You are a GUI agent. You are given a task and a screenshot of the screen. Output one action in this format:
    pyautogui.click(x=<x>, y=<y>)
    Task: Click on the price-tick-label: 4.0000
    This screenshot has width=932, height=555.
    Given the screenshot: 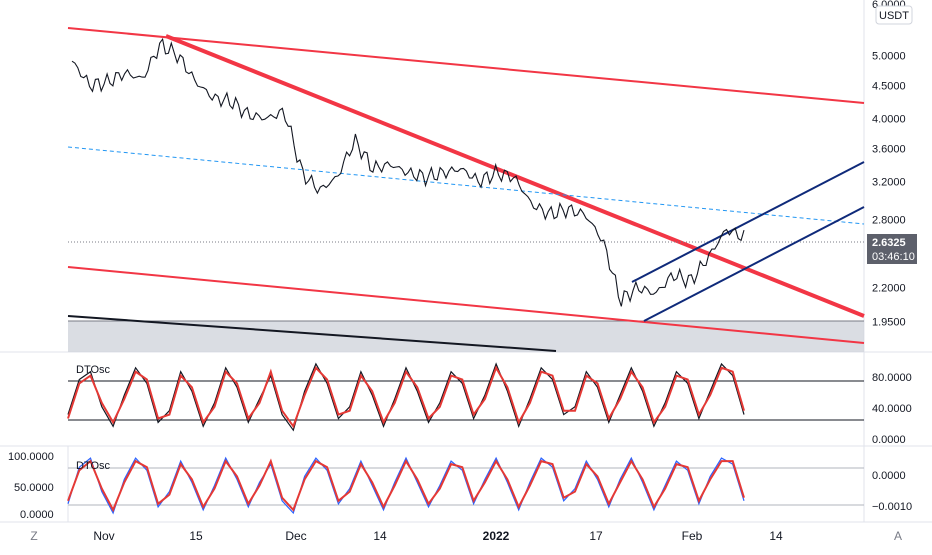 What is the action you would take?
    pyautogui.click(x=889, y=120)
    